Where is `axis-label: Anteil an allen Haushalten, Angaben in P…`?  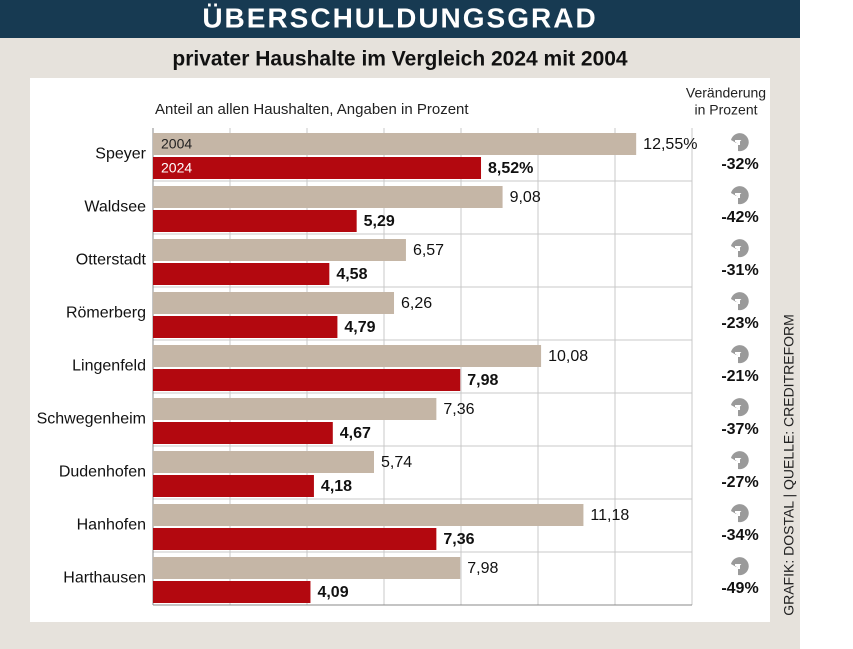
axis-label: Anteil an allen Haushalten, Angaben in P… is located at coordinates (312, 109).